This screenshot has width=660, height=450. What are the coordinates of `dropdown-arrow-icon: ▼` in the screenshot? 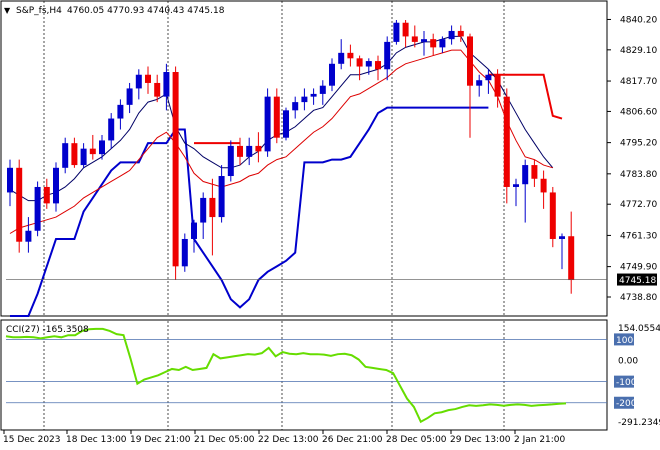 It's located at (7, 10).